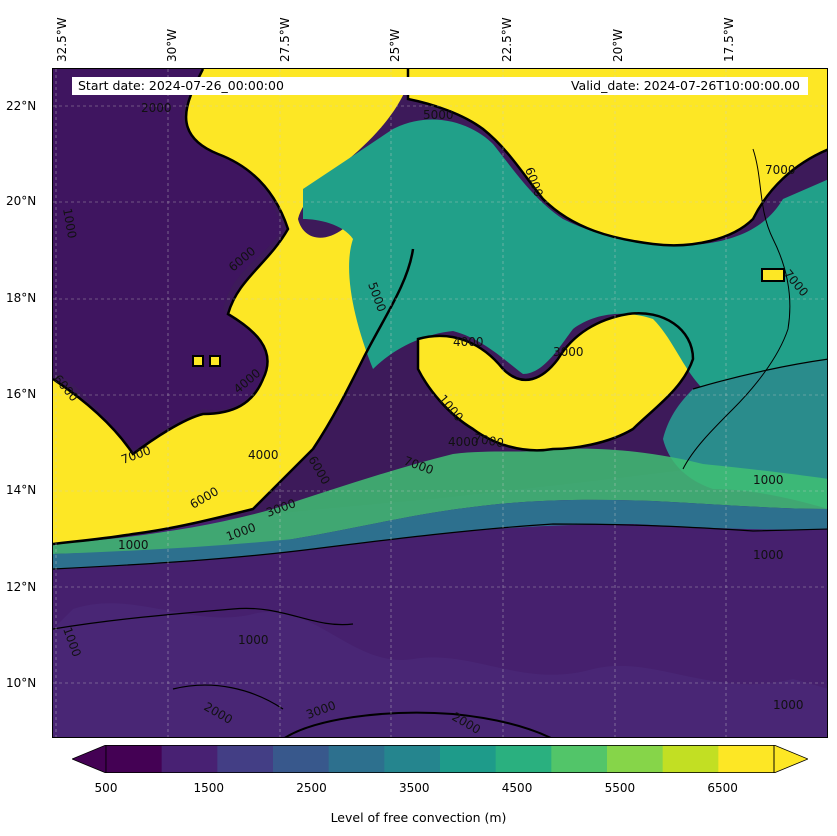 This screenshot has height=836, width=837. I want to click on field-south-patches, so click(440, 670).